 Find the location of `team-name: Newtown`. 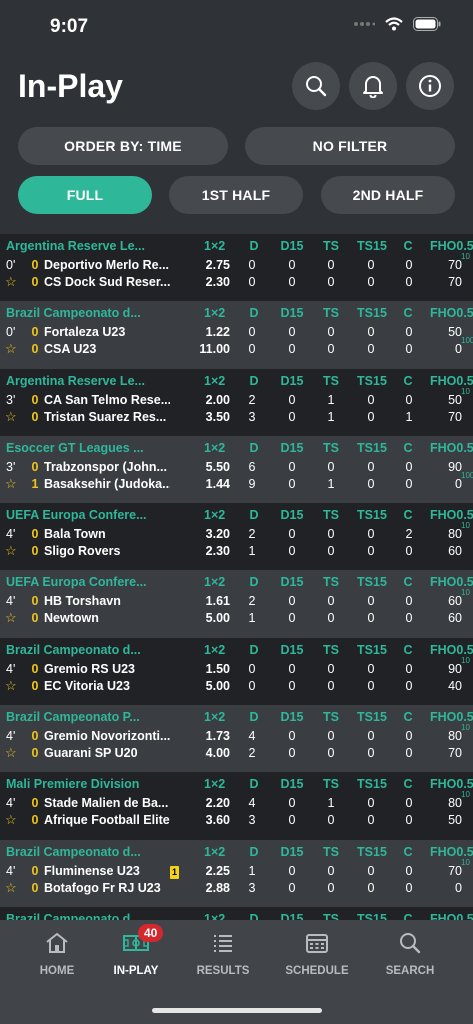

team-name: Newtown is located at coordinates (71, 618).